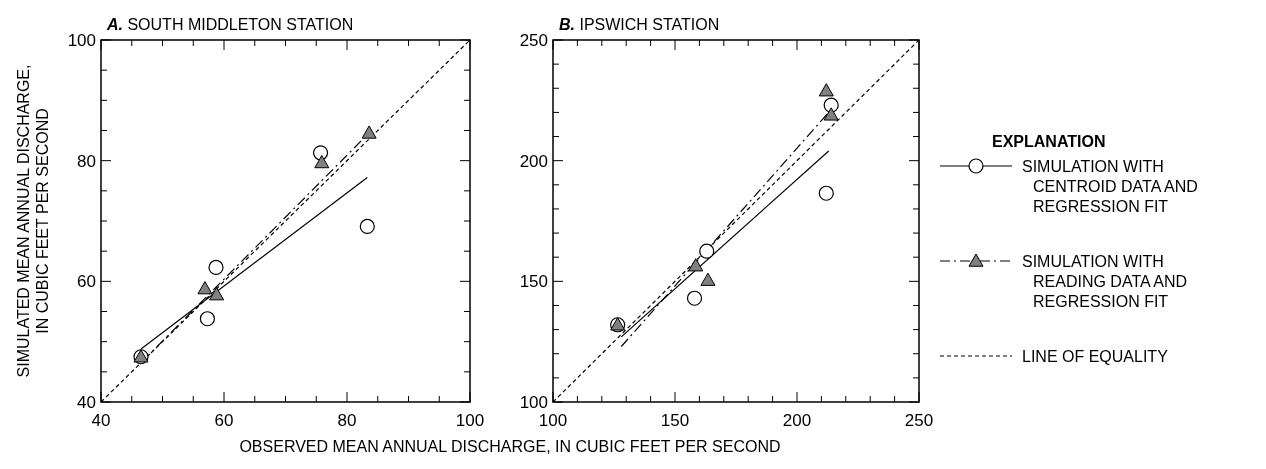 The height and width of the screenshot is (469, 1266). What do you see at coordinates (533, 40) in the screenshot?
I see `y-tick-label: 250` at bounding box center [533, 40].